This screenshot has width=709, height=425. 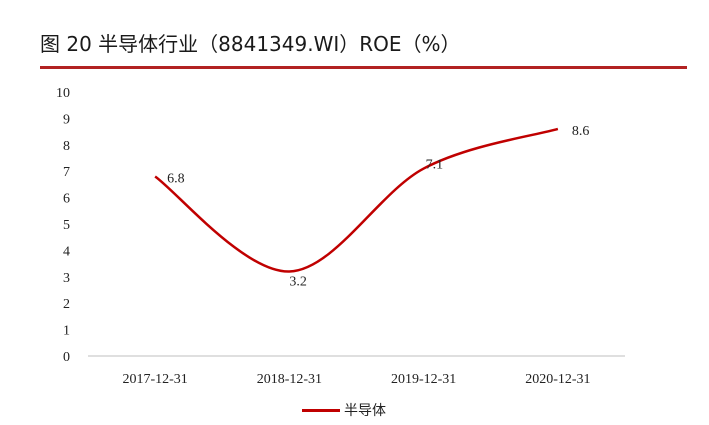 I want to click on y-tick-label: 10, so click(x=63, y=93).